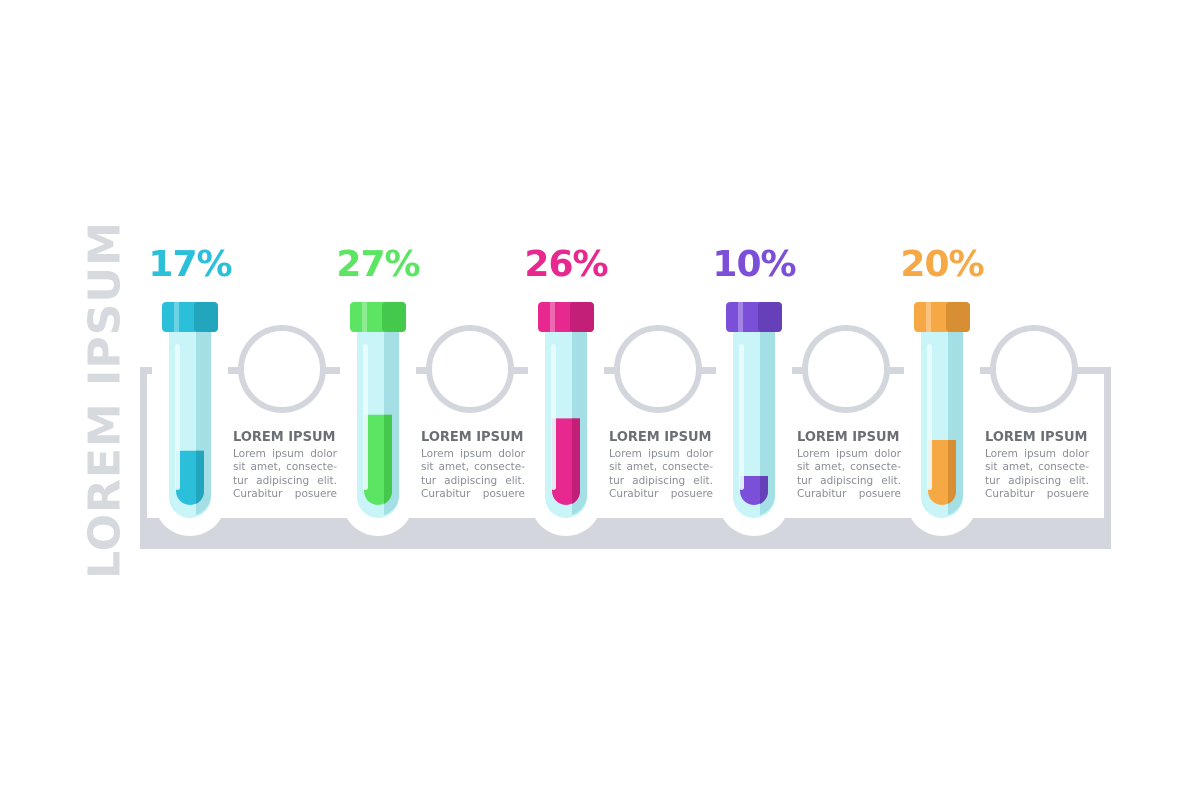  What do you see at coordinates (754, 264) in the screenshot?
I see `percent-label: 10%` at bounding box center [754, 264].